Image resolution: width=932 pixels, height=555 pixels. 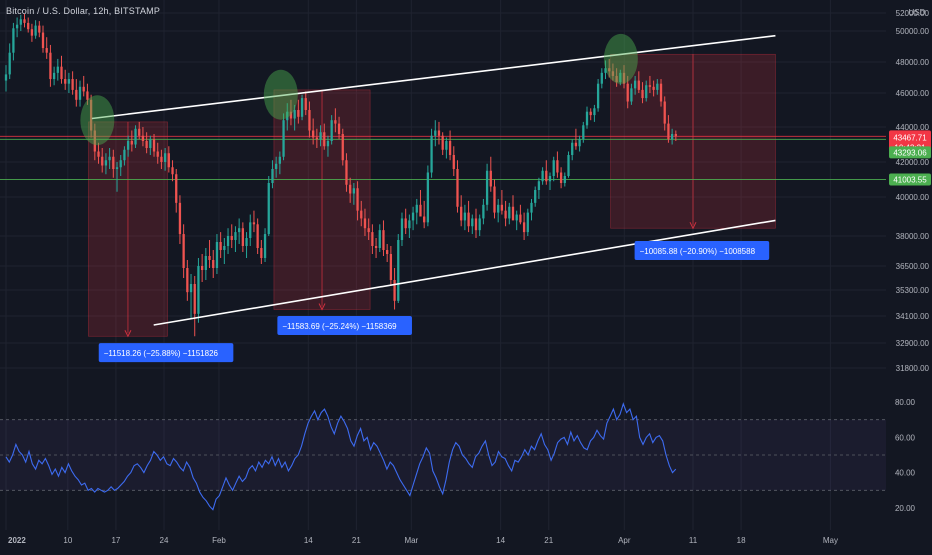 I want to click on price-tick-label: 44000.00, so click(x=913, y=127).